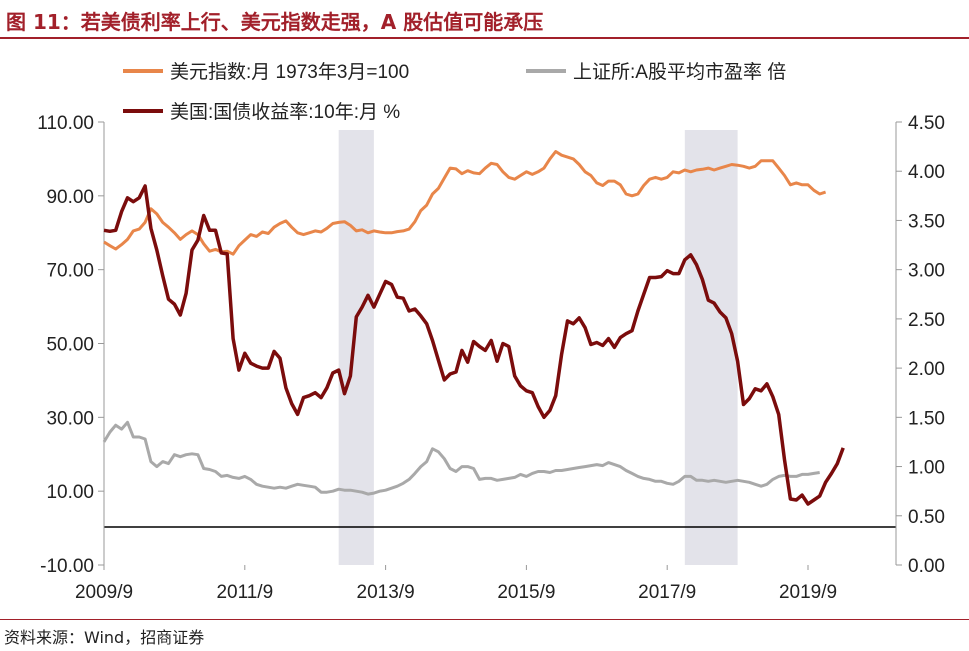 The image size is (969, 651). What do you see at coordinates (67, 566) in the screenshot?
I see `left-tick-label: -10.00` at bounding box center [67, 566].